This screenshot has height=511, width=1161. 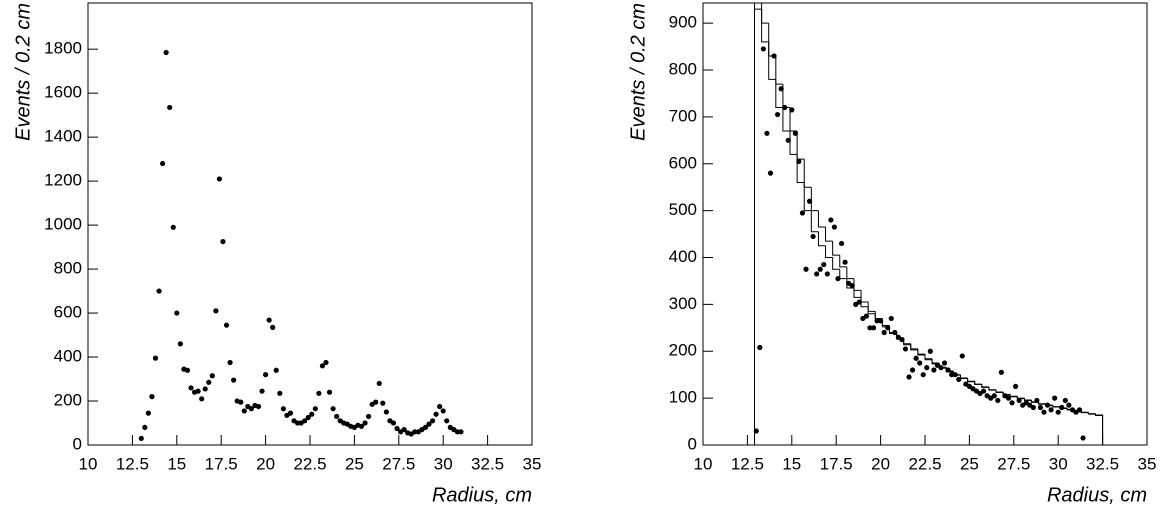 I want to click on x-tick-label: 35, so click(x=1147, y=463).